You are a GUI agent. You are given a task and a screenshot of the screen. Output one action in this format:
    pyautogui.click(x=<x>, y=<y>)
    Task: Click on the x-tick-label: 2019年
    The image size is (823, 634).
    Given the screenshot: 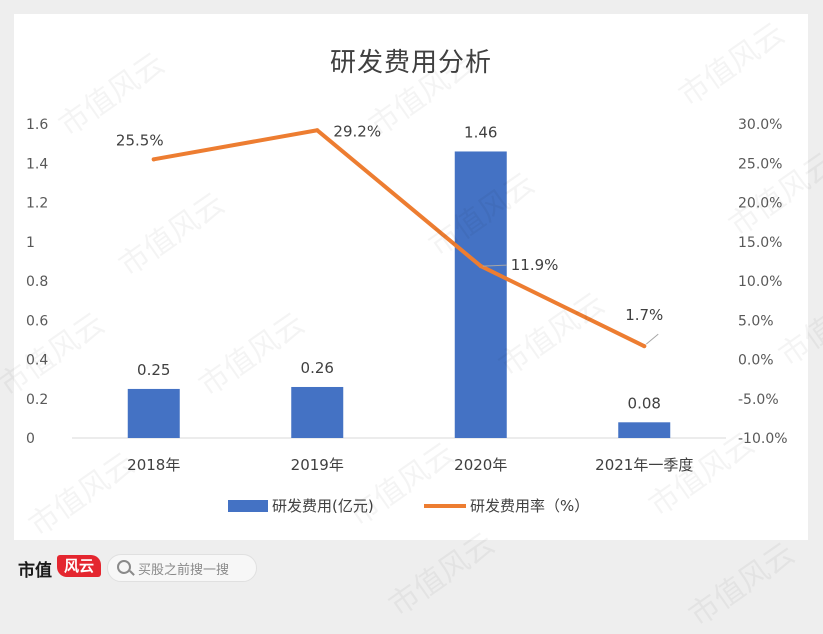 What is the action you would take?
    pyautogui.click(x=317, y=465)
    